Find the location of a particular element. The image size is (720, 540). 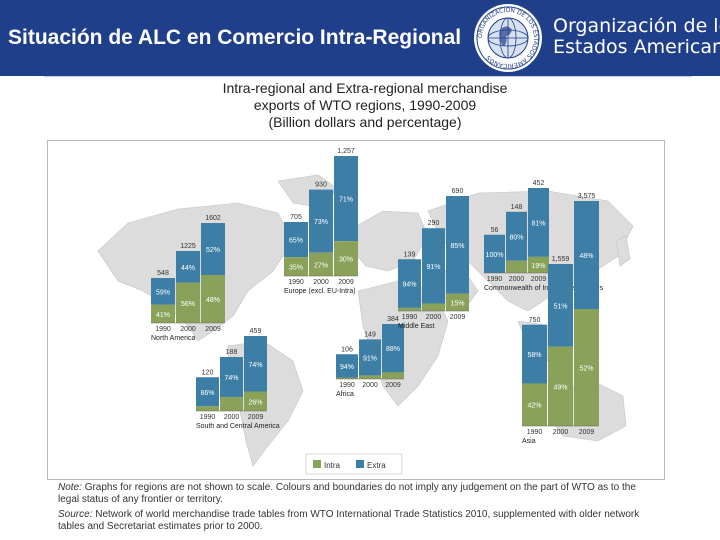

japan-shape is located at coordinates (623, 251).